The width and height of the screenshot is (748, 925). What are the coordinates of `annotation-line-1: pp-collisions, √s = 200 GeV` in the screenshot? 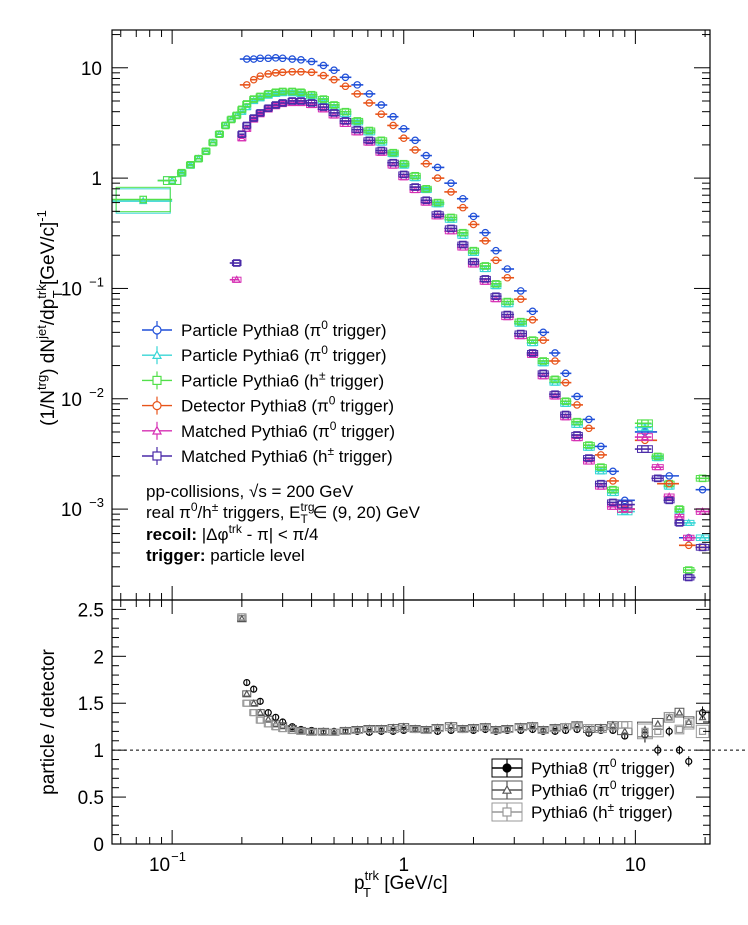 It's located at (250, 491).